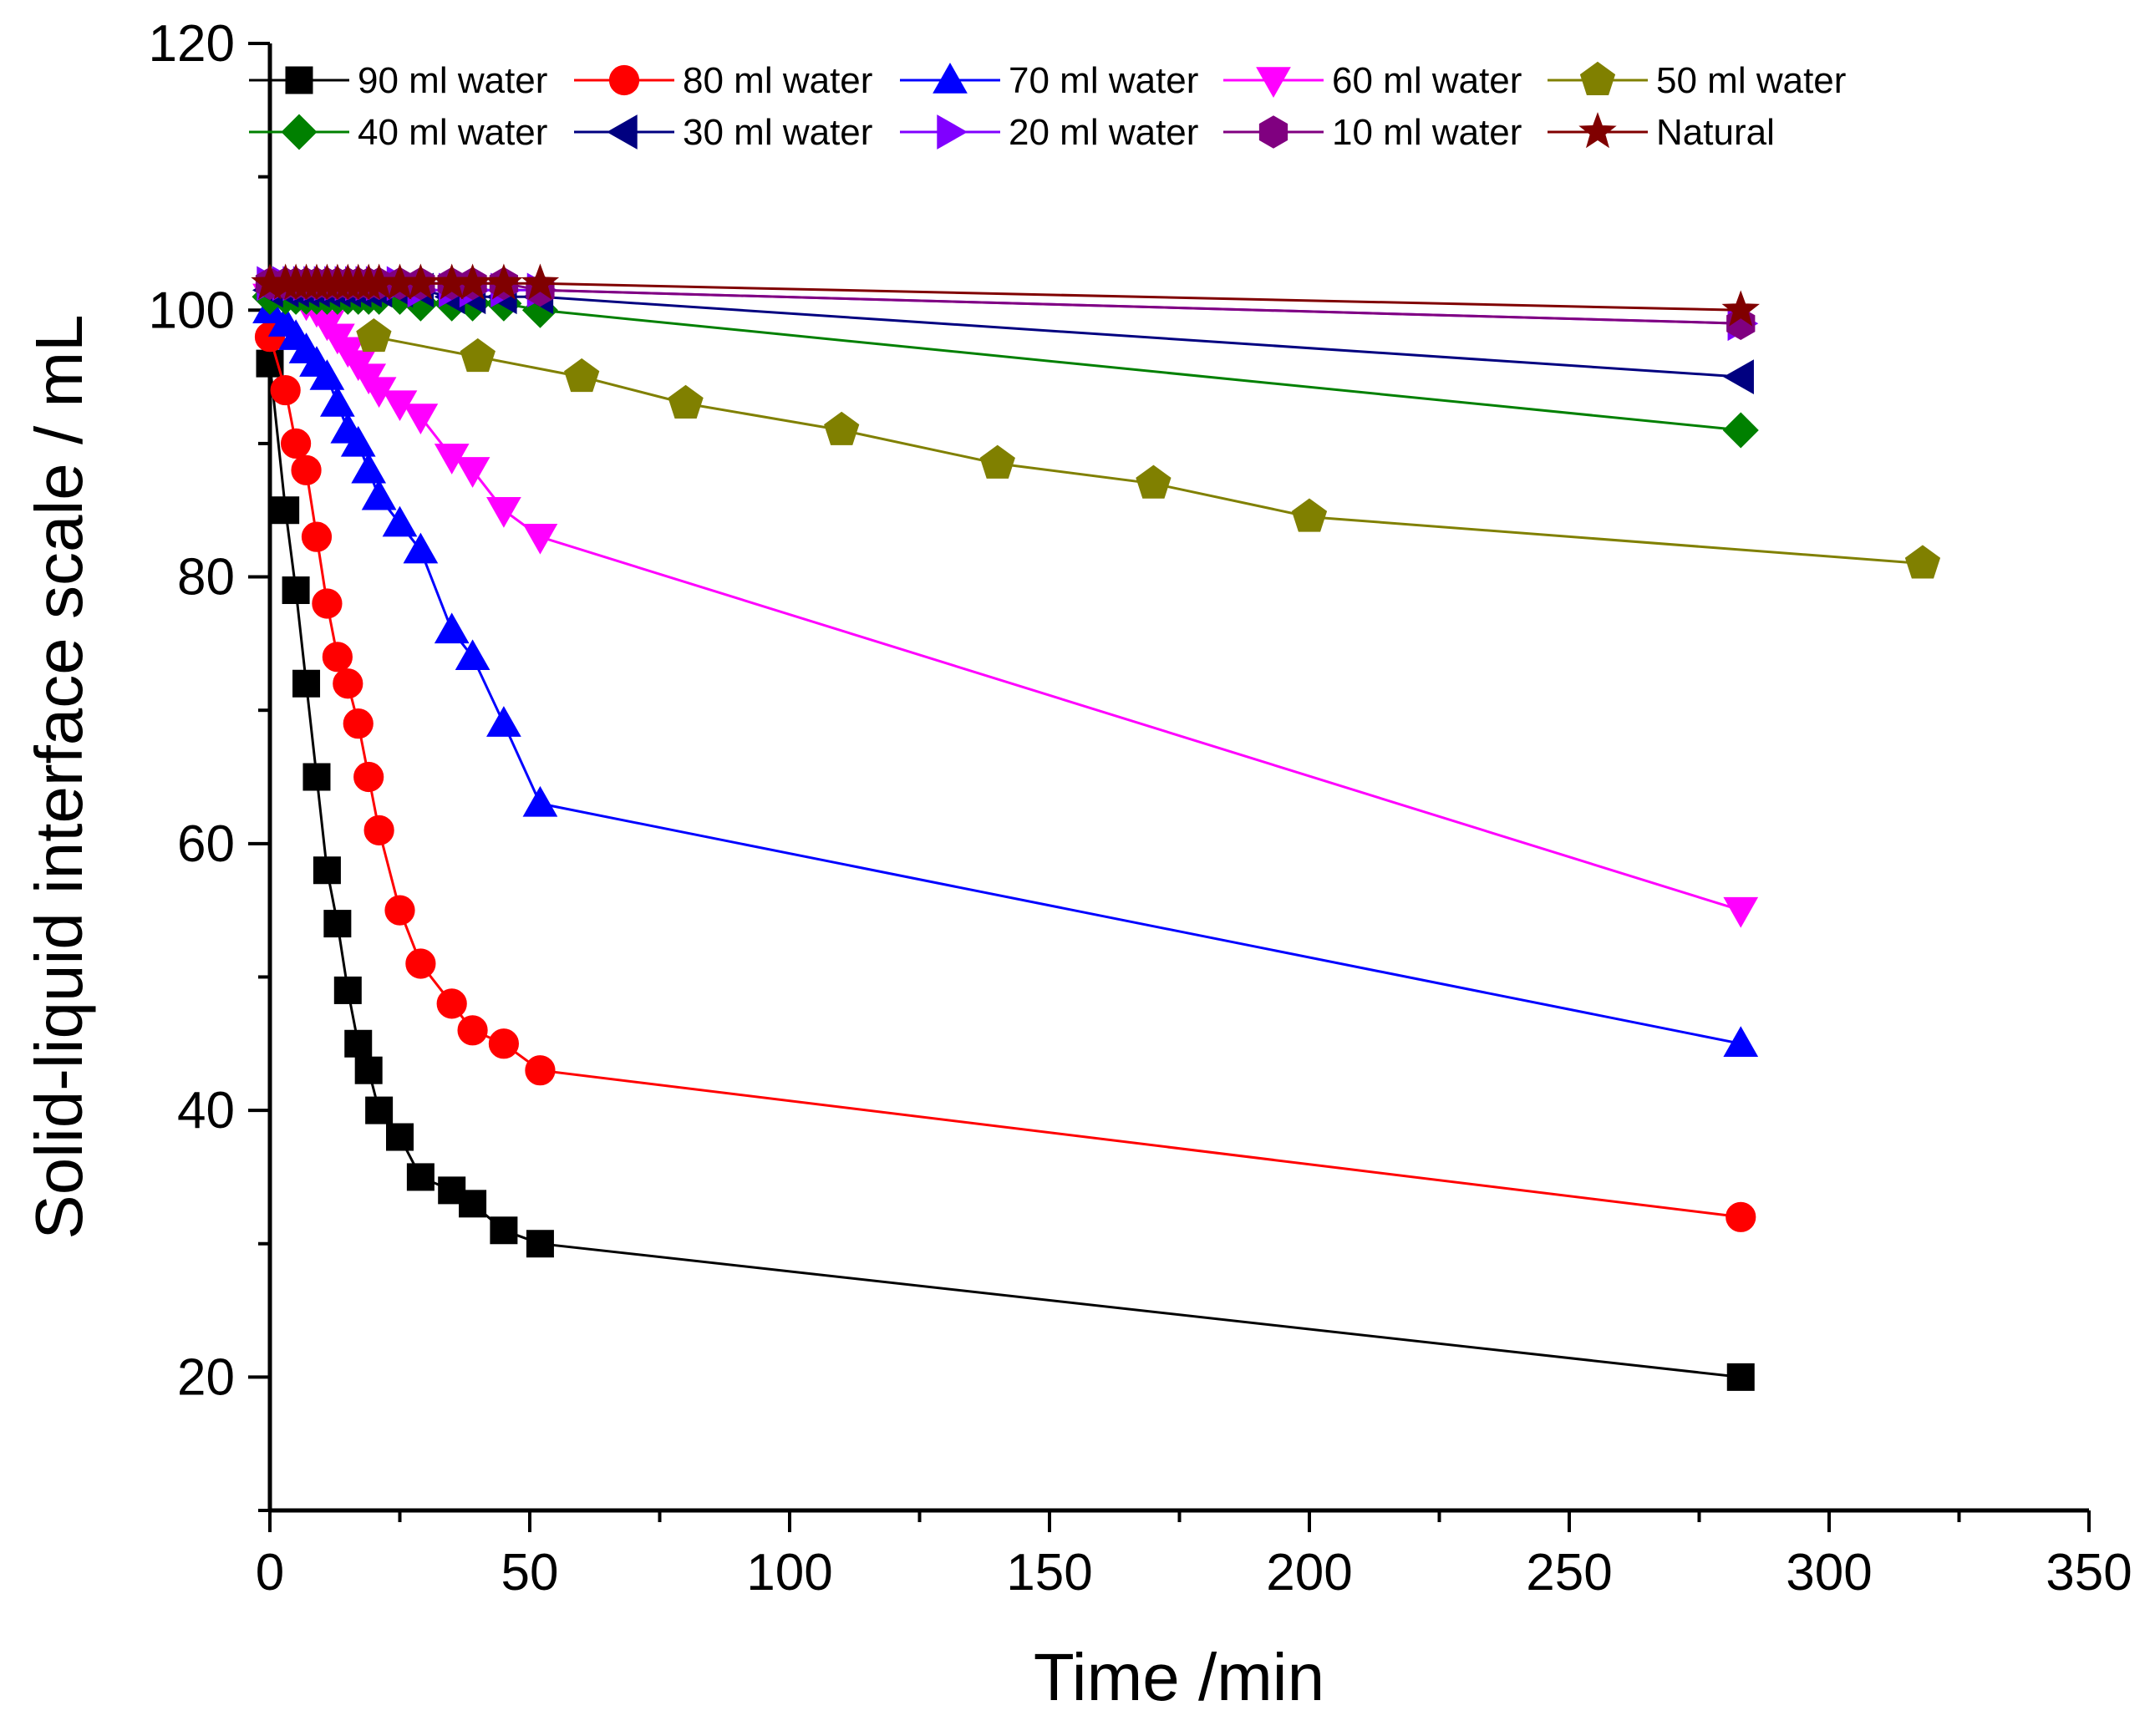 The height and width of the screenshot is (1736, 2155). I want to click on legend-label: 20 ml water, so click(1103, 132).